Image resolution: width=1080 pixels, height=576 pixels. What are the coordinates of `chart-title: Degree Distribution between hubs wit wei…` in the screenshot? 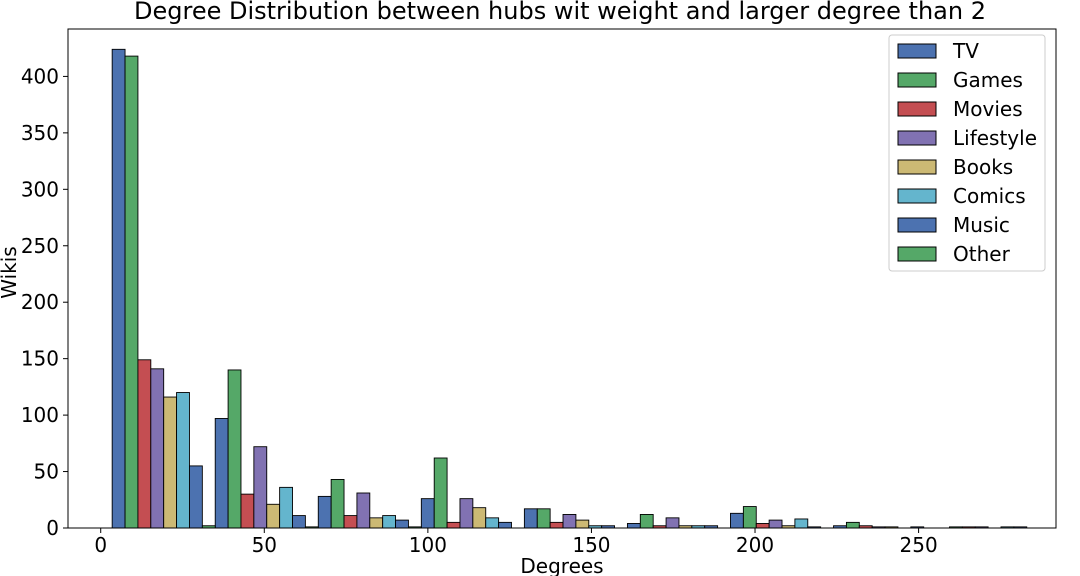 It's located at (560, 12).